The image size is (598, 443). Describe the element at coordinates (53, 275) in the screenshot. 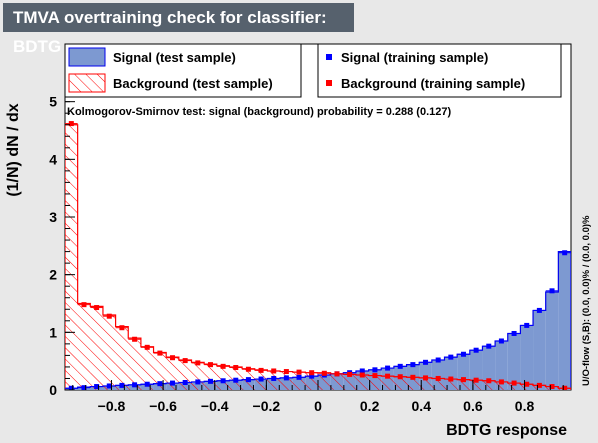

I see `y-tick-label: 2` at that location.